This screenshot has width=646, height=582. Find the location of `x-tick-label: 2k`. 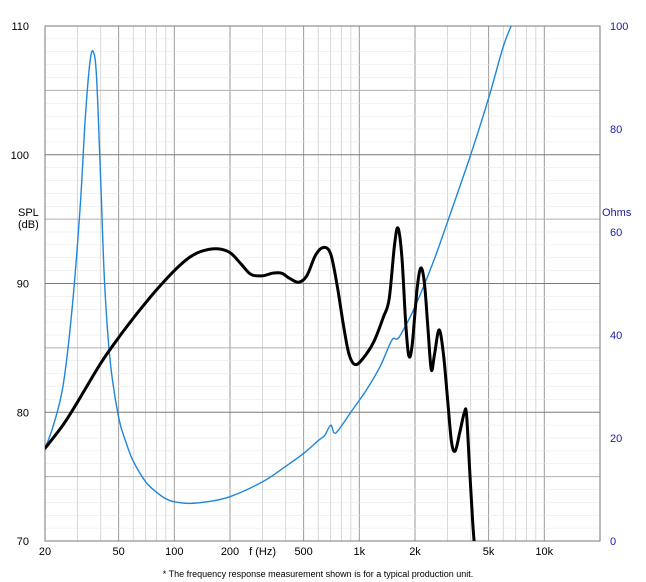

x-tick-label: 2k is located at coordinates (415, 552).